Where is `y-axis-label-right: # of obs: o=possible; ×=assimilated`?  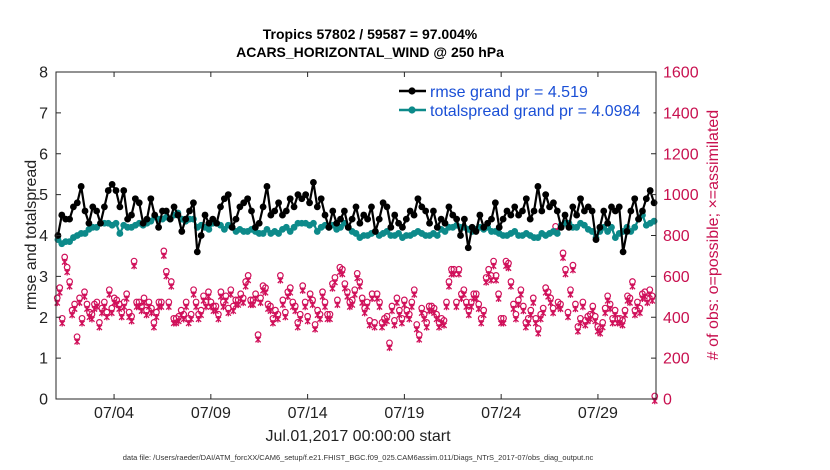 y-axis-label-right: # of obs: o=possible; ×=assimilated is located at coordinates (713, 235).